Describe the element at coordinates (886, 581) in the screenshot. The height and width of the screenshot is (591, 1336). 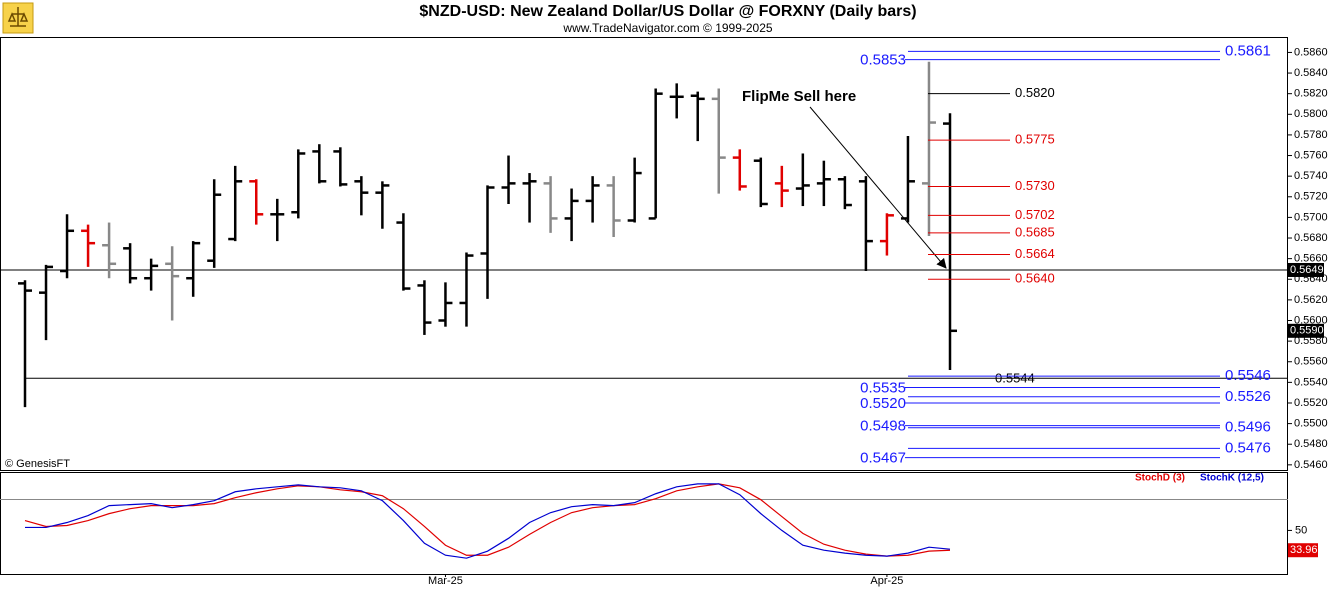
I see `x-tick-label: Apr-25` at that location.